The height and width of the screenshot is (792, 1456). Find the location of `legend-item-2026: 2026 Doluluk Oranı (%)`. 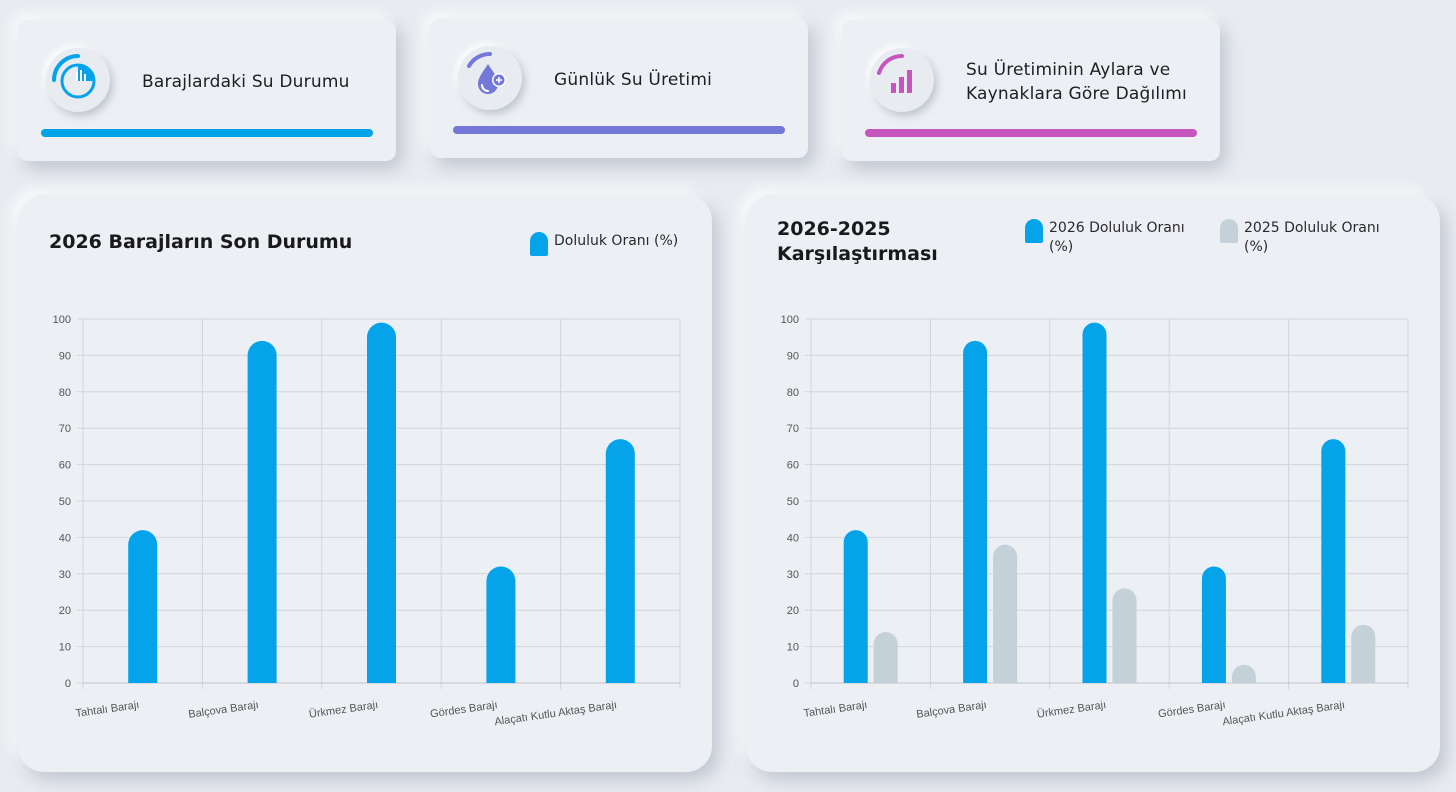

legend-item-2026: 2026 Doluluk Oranı (%) is located at coordinates (1105, 238).